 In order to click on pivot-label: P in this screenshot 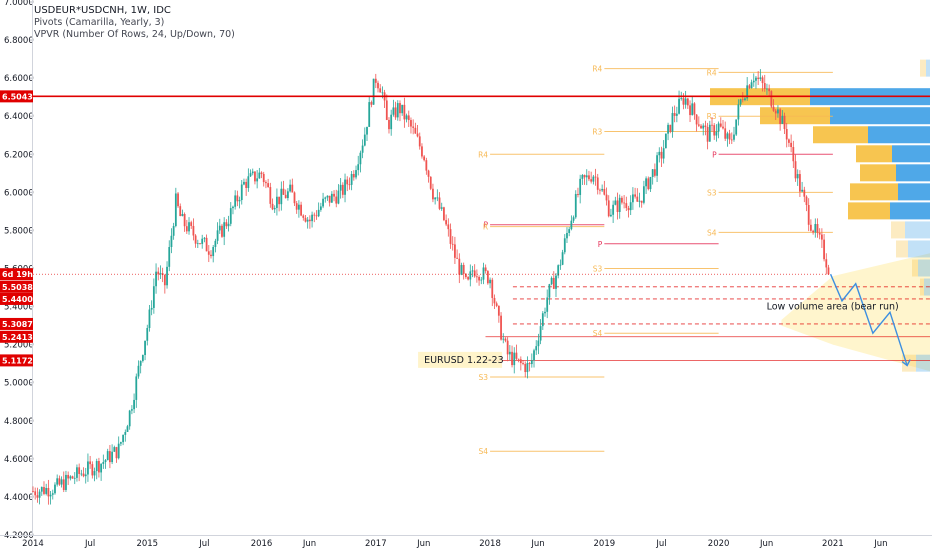, I will do `click(600, 244)`.